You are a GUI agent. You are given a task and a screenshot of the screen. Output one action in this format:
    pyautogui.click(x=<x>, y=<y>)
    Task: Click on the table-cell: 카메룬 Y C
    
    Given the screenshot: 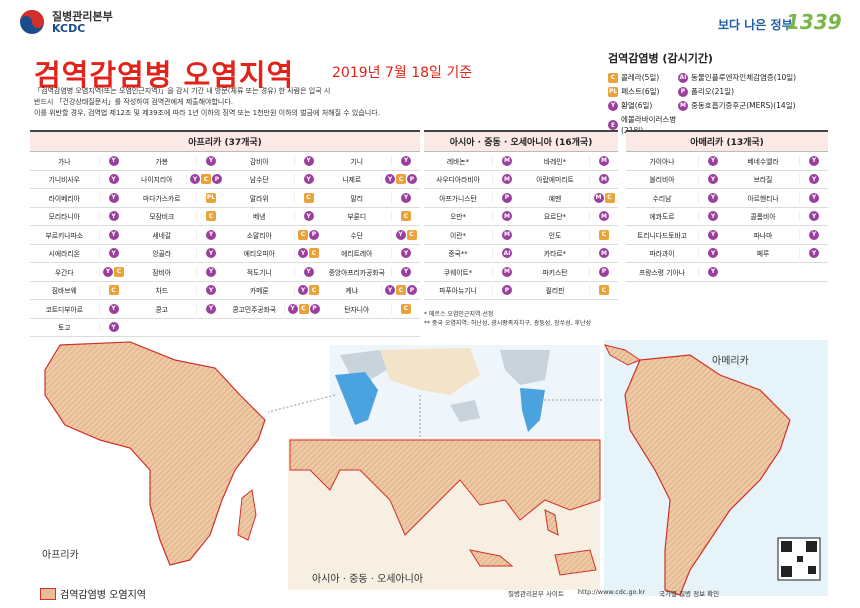 What is the action you would take?
    pyautogui.click(x=274, y=291)
    